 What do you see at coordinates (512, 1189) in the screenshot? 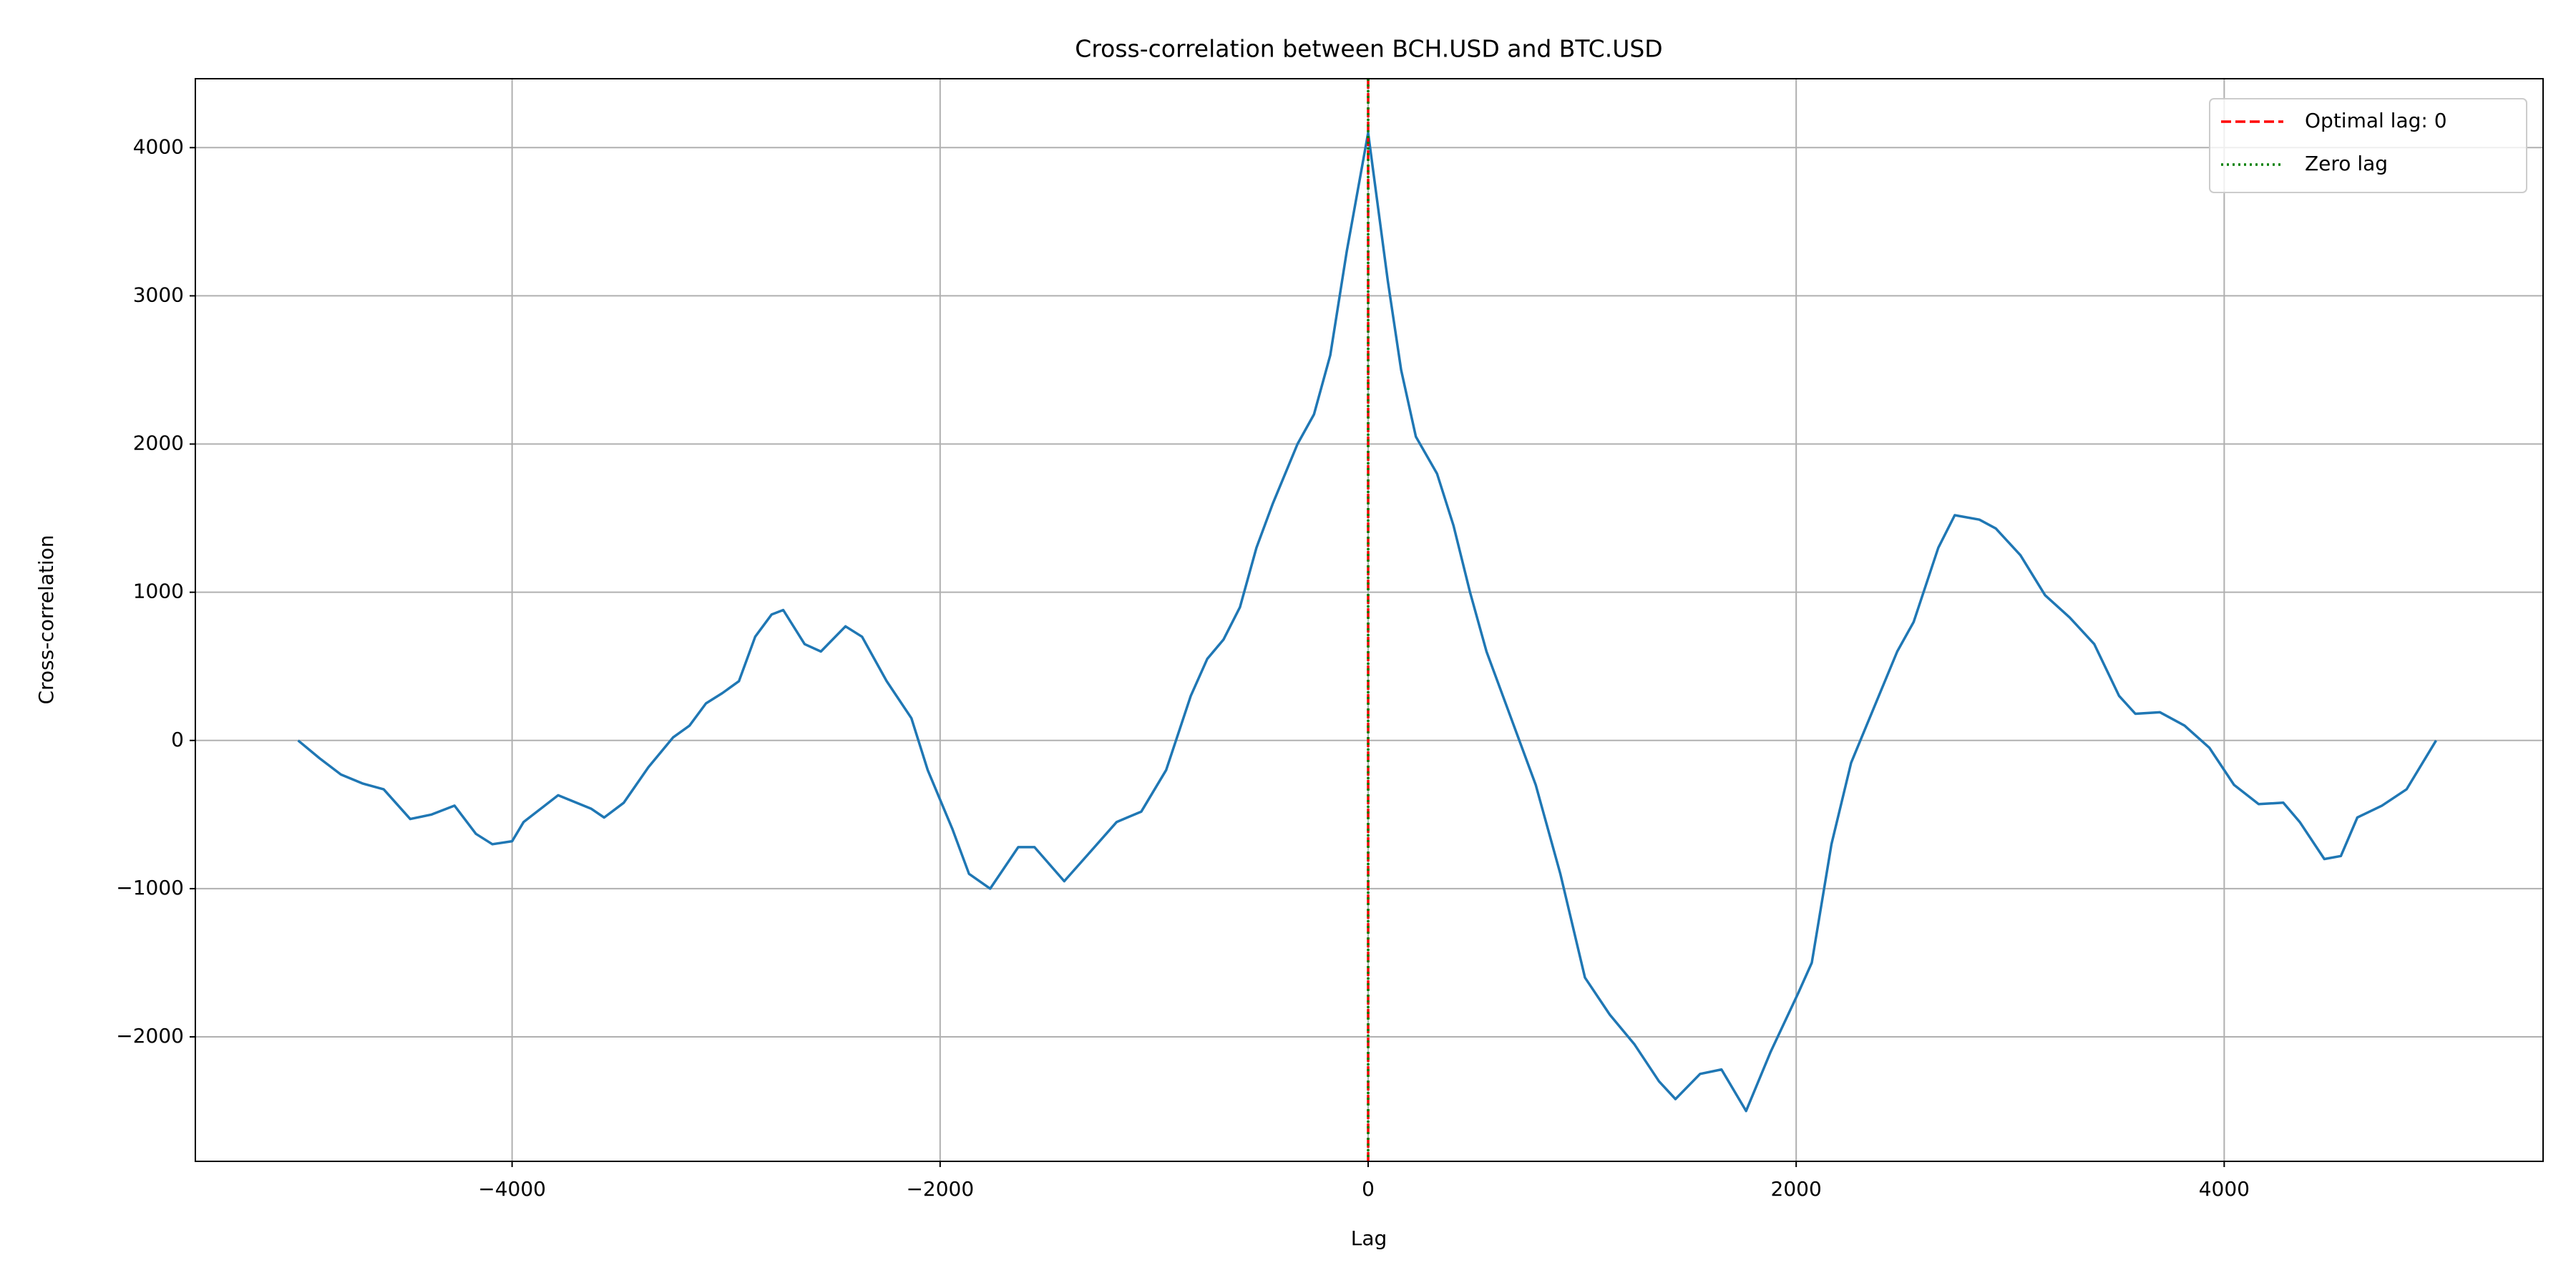
I see `x-tick-label: −4000` at bounding box center [512, 1189].